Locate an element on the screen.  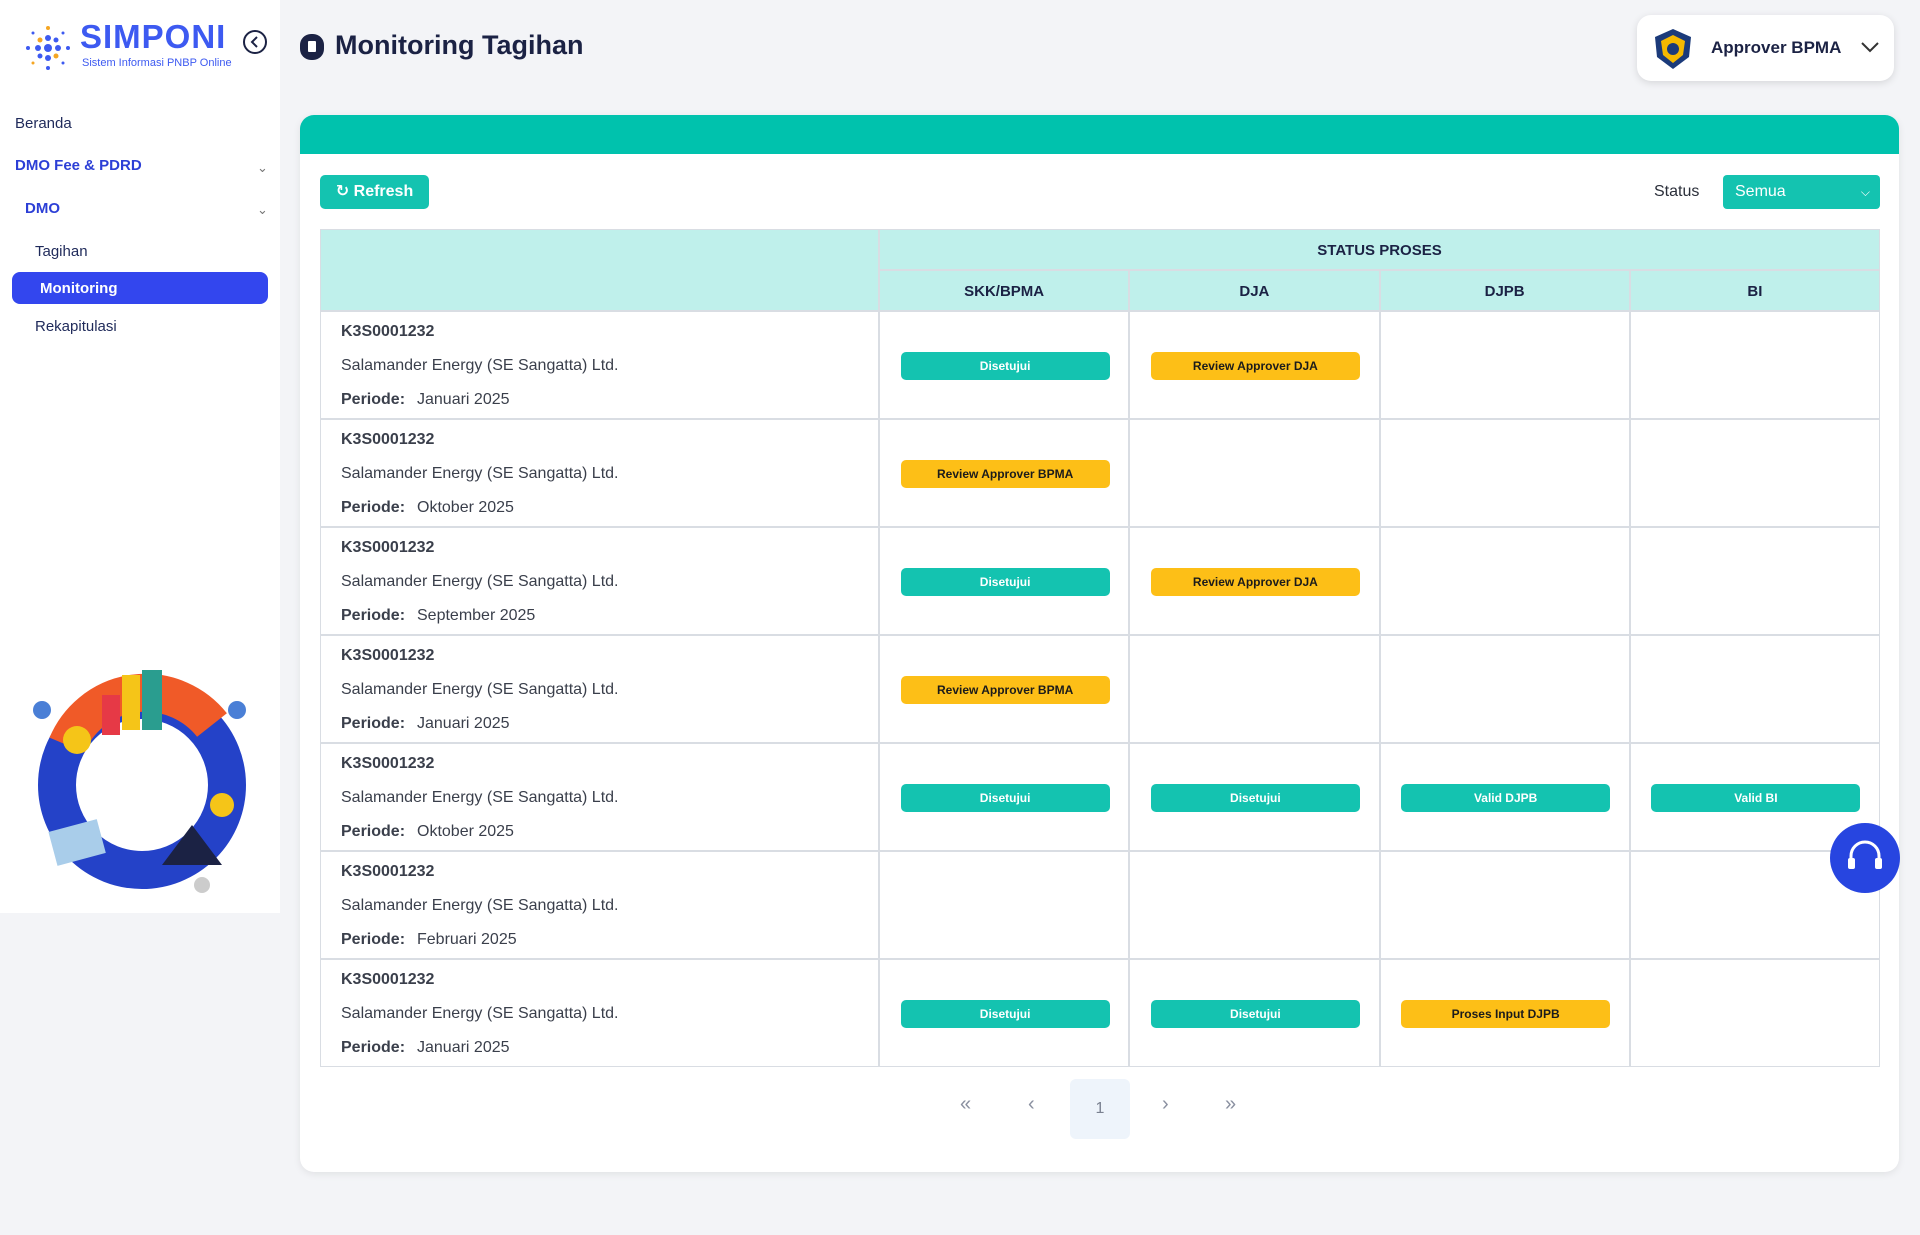
active-menu-bg is located at coordinates (140, 288).